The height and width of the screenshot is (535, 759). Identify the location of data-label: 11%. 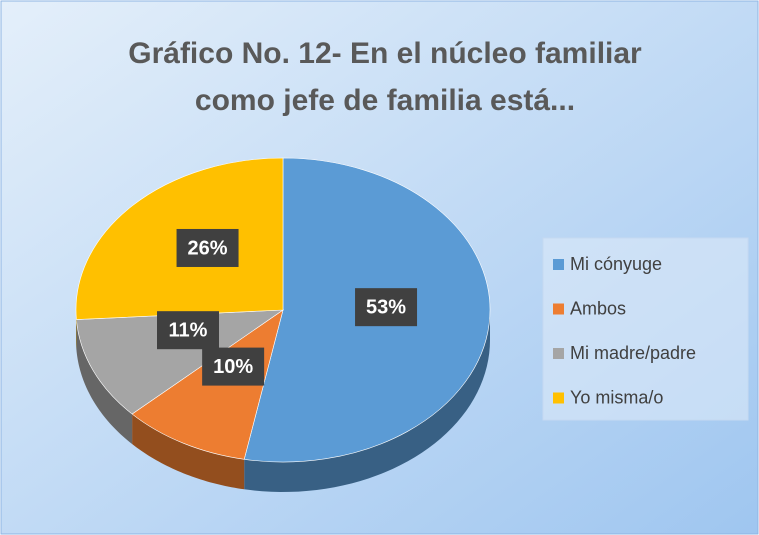
(188, 330).